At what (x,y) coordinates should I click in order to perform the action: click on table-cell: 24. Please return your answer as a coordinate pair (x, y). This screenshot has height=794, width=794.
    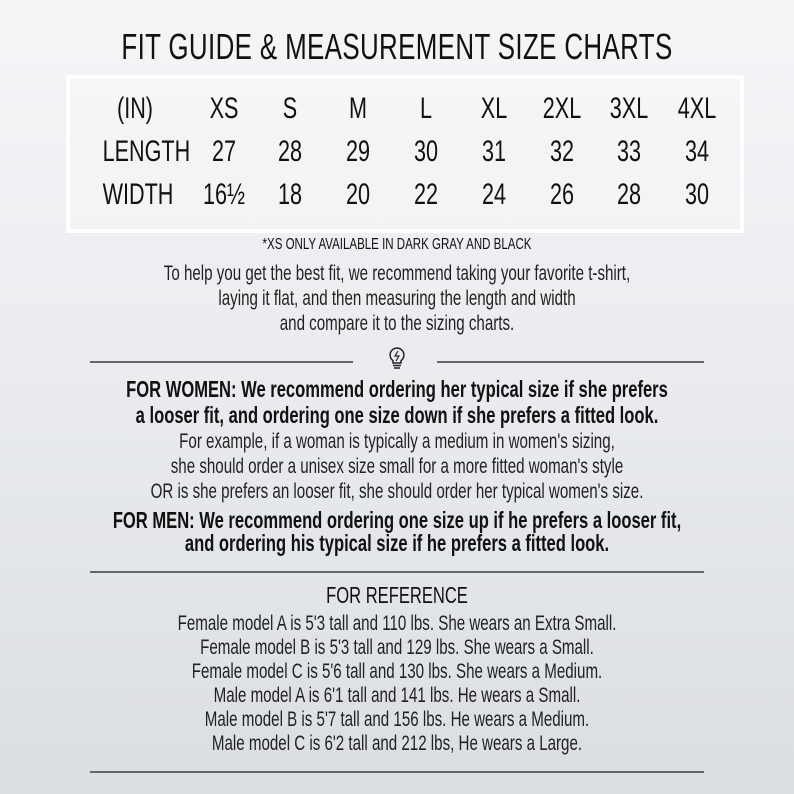
    Looking at the image, I should click on (494, 194).